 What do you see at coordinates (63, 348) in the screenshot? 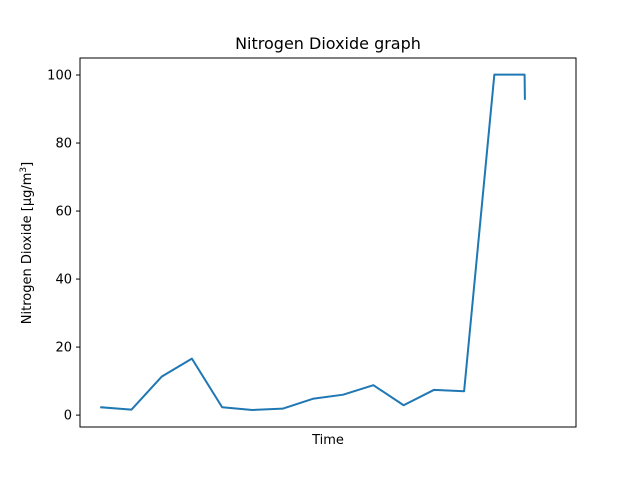
I see `y-tick-label: 20` at bounding box center [63, 348].